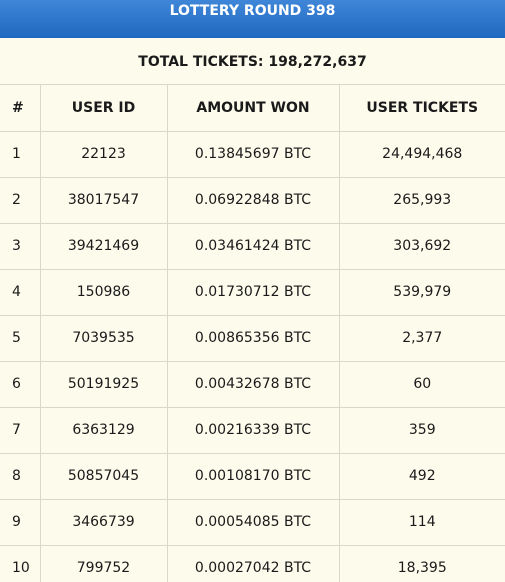 This screenshot has height=582, width=505. Describe the element at coordinates (422, 292) in the screenshot. I see `user-tickets-cell: 539,979` at that location.